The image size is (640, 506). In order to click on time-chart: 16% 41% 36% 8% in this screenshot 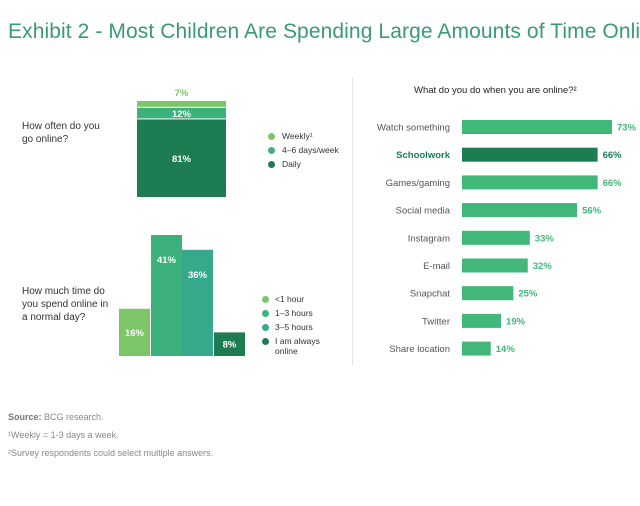, I will do `click(182, 295)`.